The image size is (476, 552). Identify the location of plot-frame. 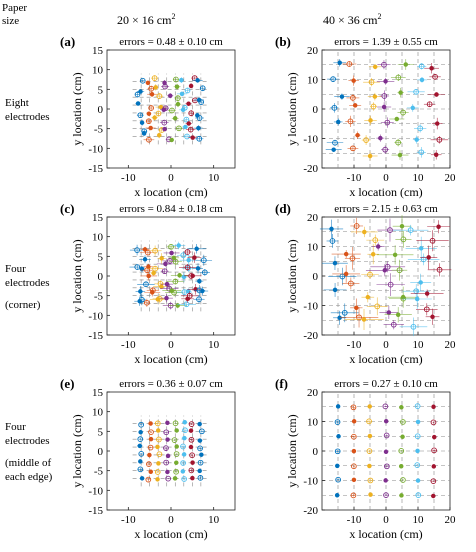
(171, 276).